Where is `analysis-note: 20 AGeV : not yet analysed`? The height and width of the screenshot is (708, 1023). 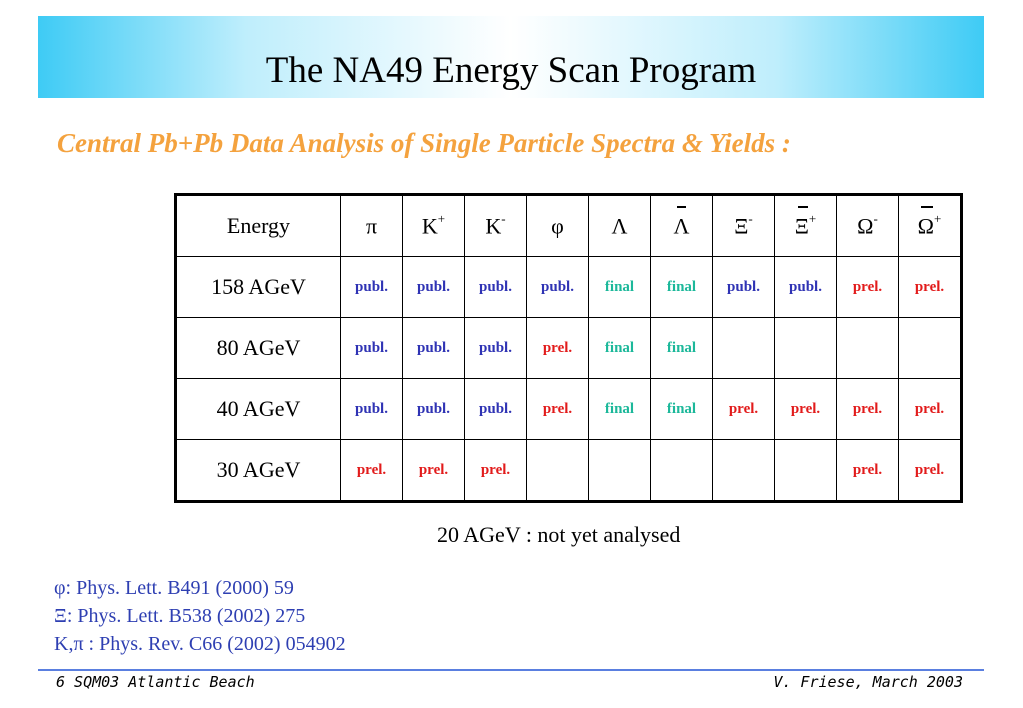
analysis-note: 20 AGeV : not yet analysed is located at coordinates (559, 534).